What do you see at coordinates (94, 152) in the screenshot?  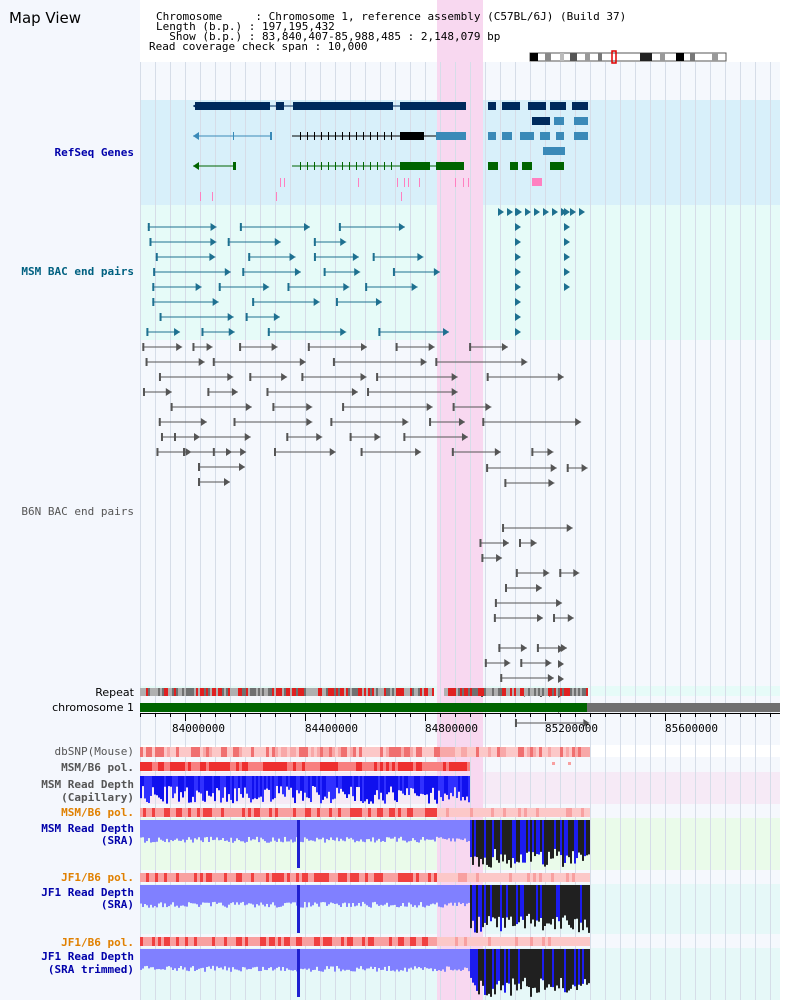 I see `track-label-refseq: RefSeq Genes` at bounding box center [94, 152].